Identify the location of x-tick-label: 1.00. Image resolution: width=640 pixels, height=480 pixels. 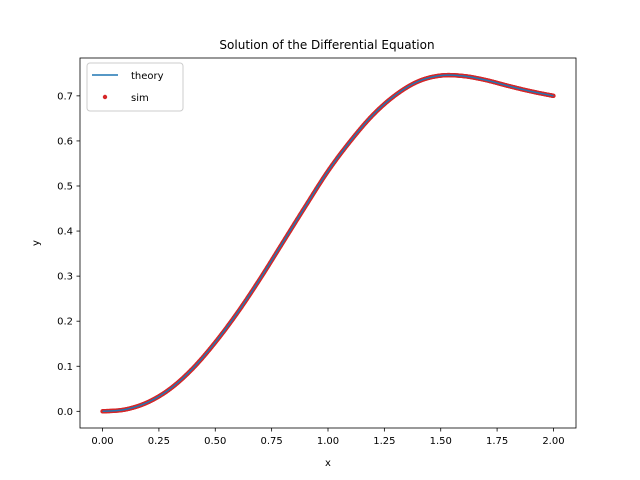
(328, 441).